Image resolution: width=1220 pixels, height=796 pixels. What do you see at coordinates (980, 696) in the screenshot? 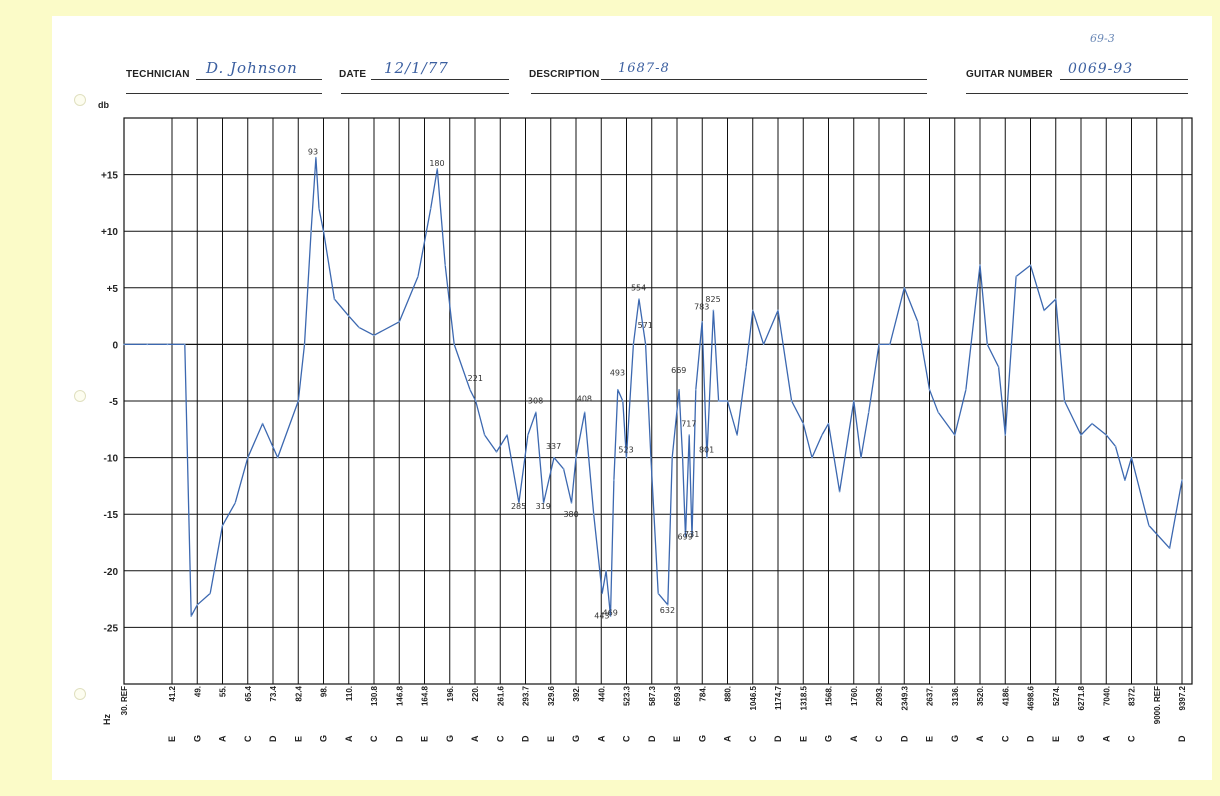
I see `x-tick-freq-label: 3520.` at bounding box center [980, 696].